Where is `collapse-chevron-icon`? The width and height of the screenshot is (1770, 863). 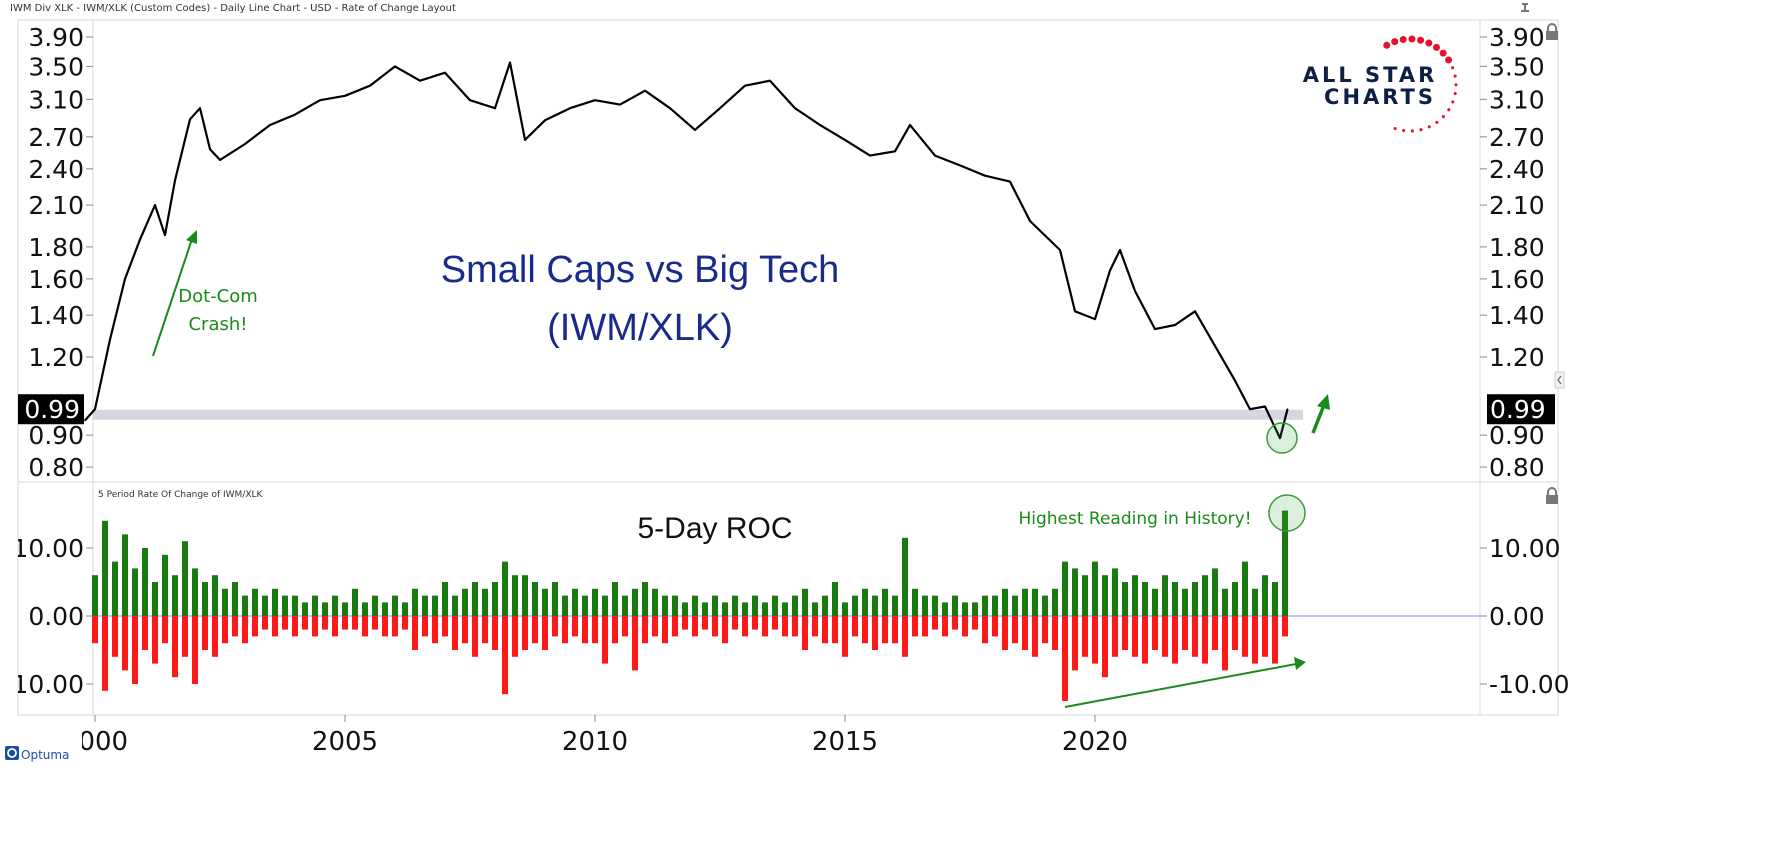
collapse-chevron-icon is located at coordinates (1559, 380).